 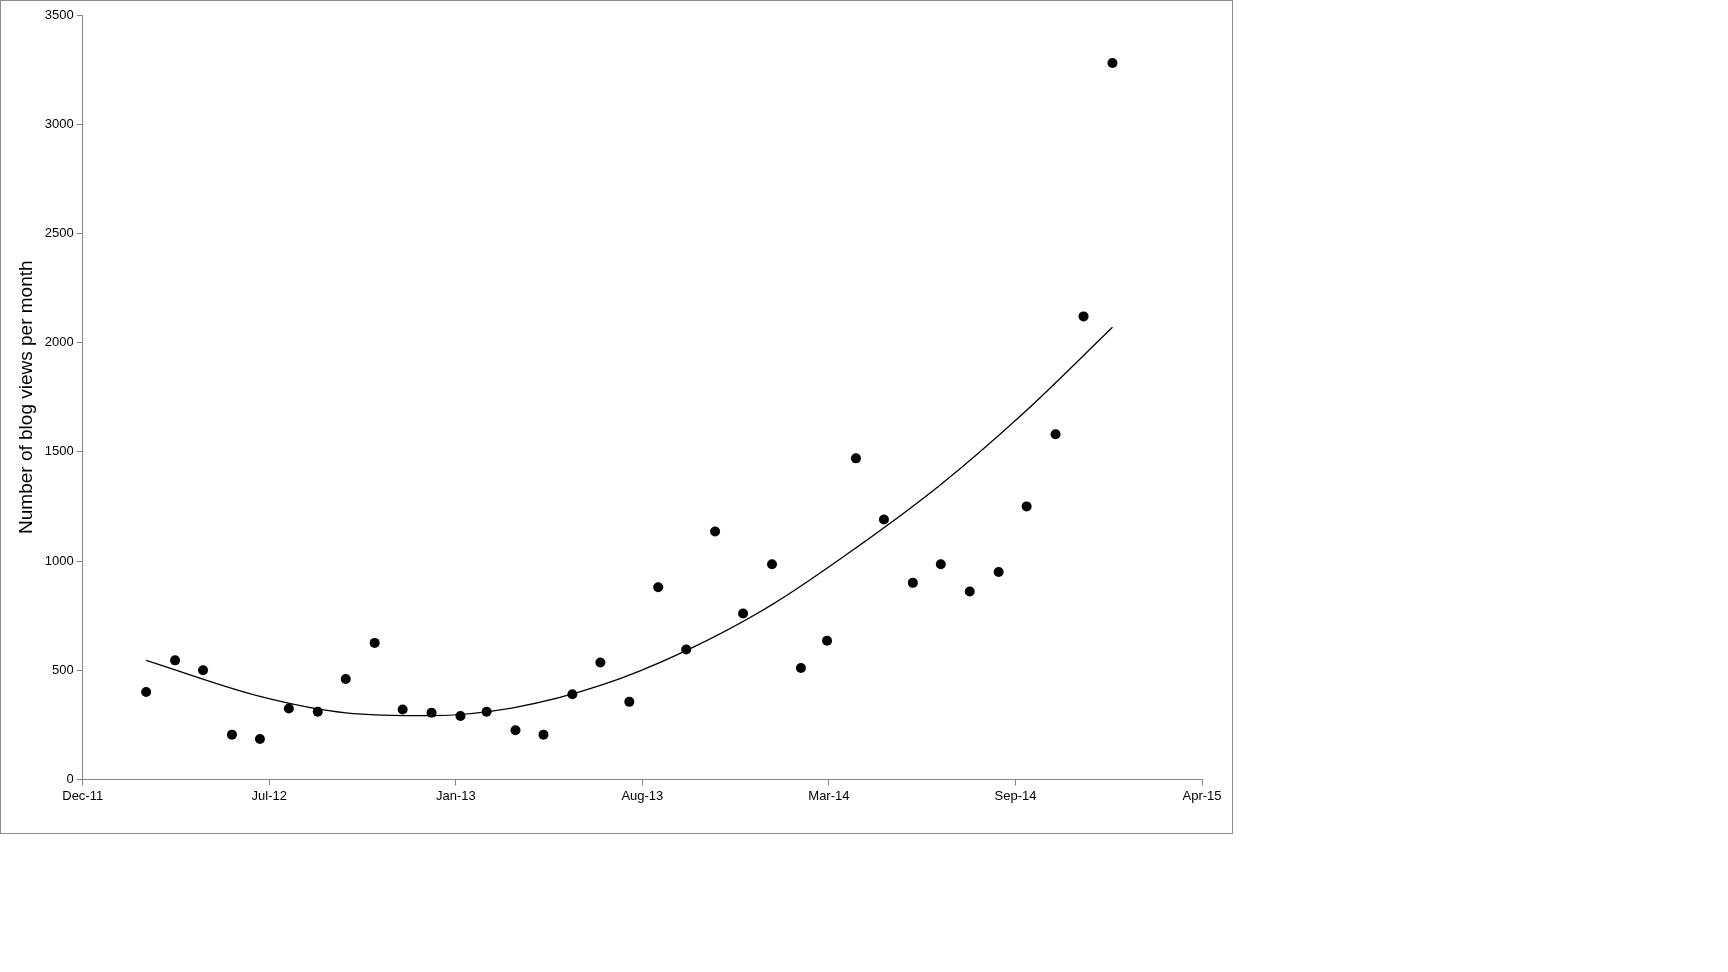 I want to click on y-tick-label: 3500, so click(x=59, y=14).